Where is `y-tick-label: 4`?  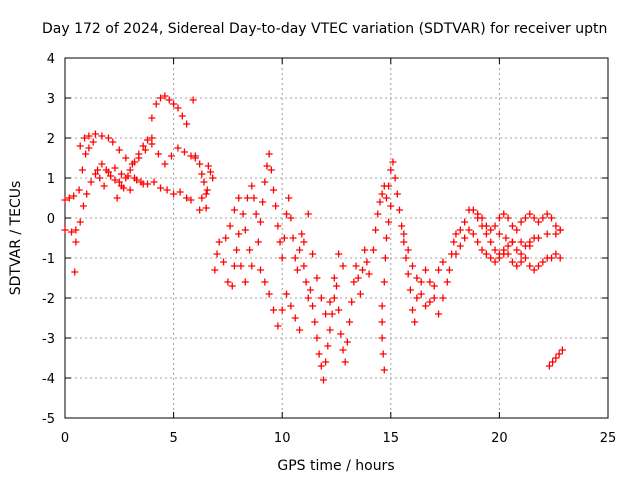
y-tick-label: 4 is located at coordinates (51, 59).